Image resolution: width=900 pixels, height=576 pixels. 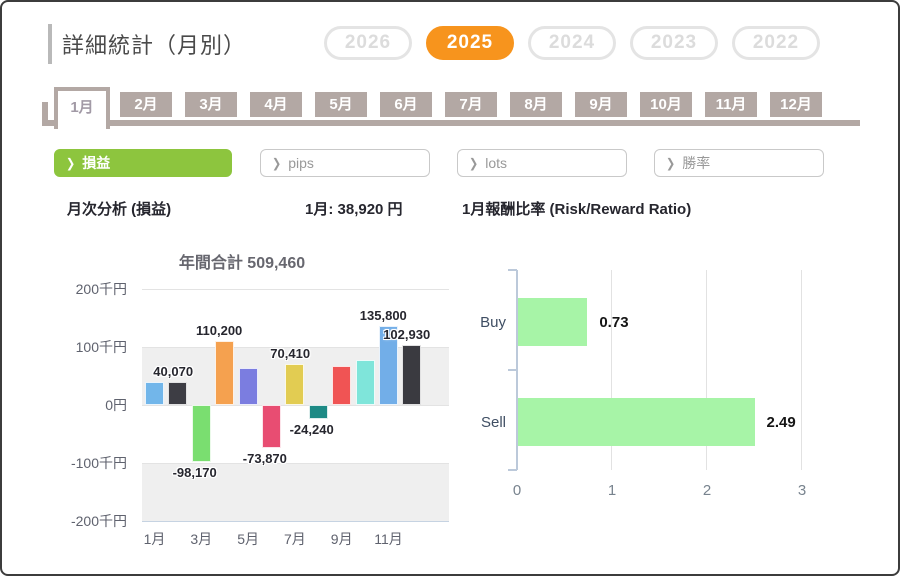 What do you see at coordinates (301, 163) in the screenshot?
I see `metric-button-label: pips` at bounding box center [301, 163].